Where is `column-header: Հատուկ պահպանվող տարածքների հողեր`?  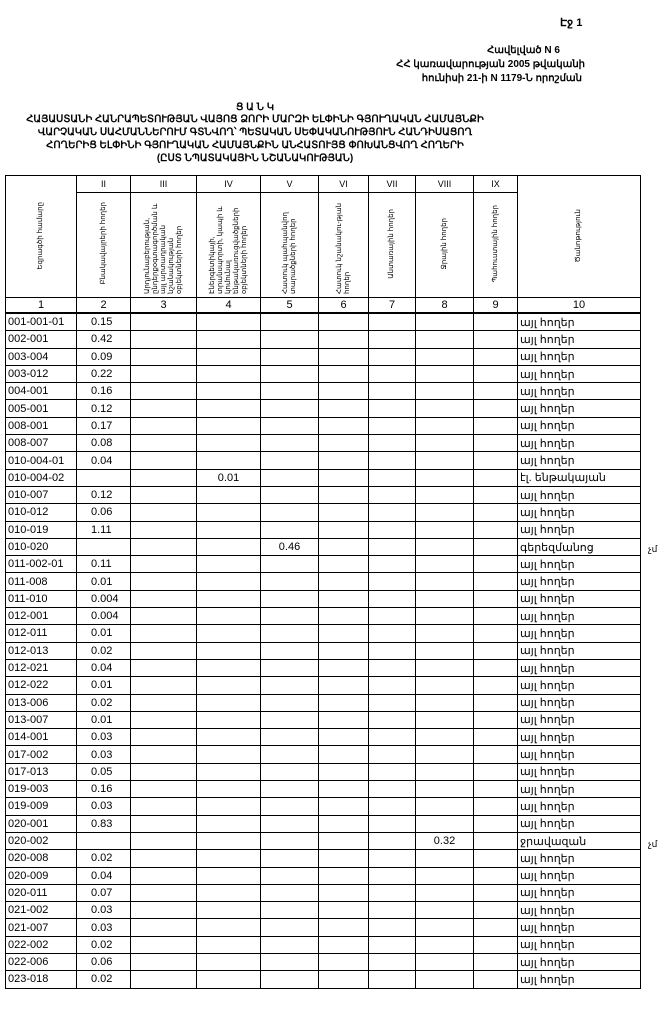
column-header: Հատուկ պահպանվող տարածքների հողեր is located at coordinates (289, 245).